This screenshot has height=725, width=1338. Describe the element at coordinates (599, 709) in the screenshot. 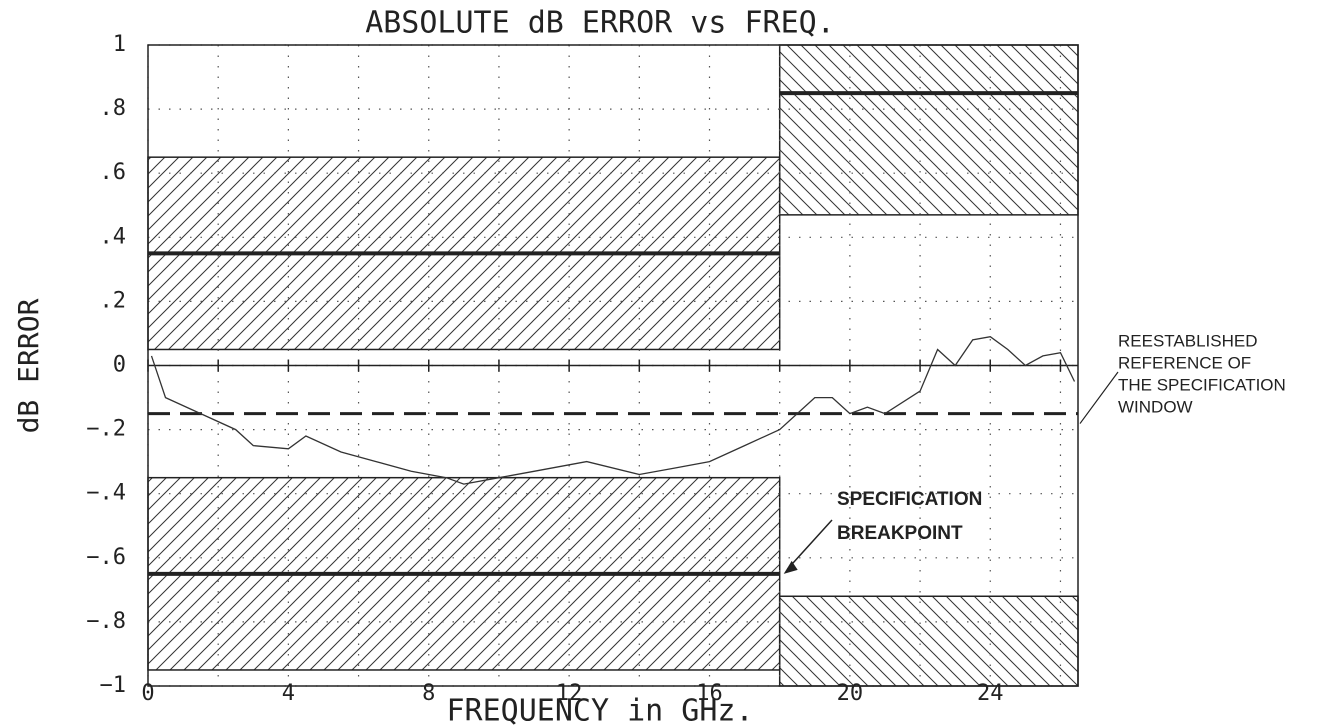

I see `x-axis-label: FREQUENCY in GHz.` at that location.